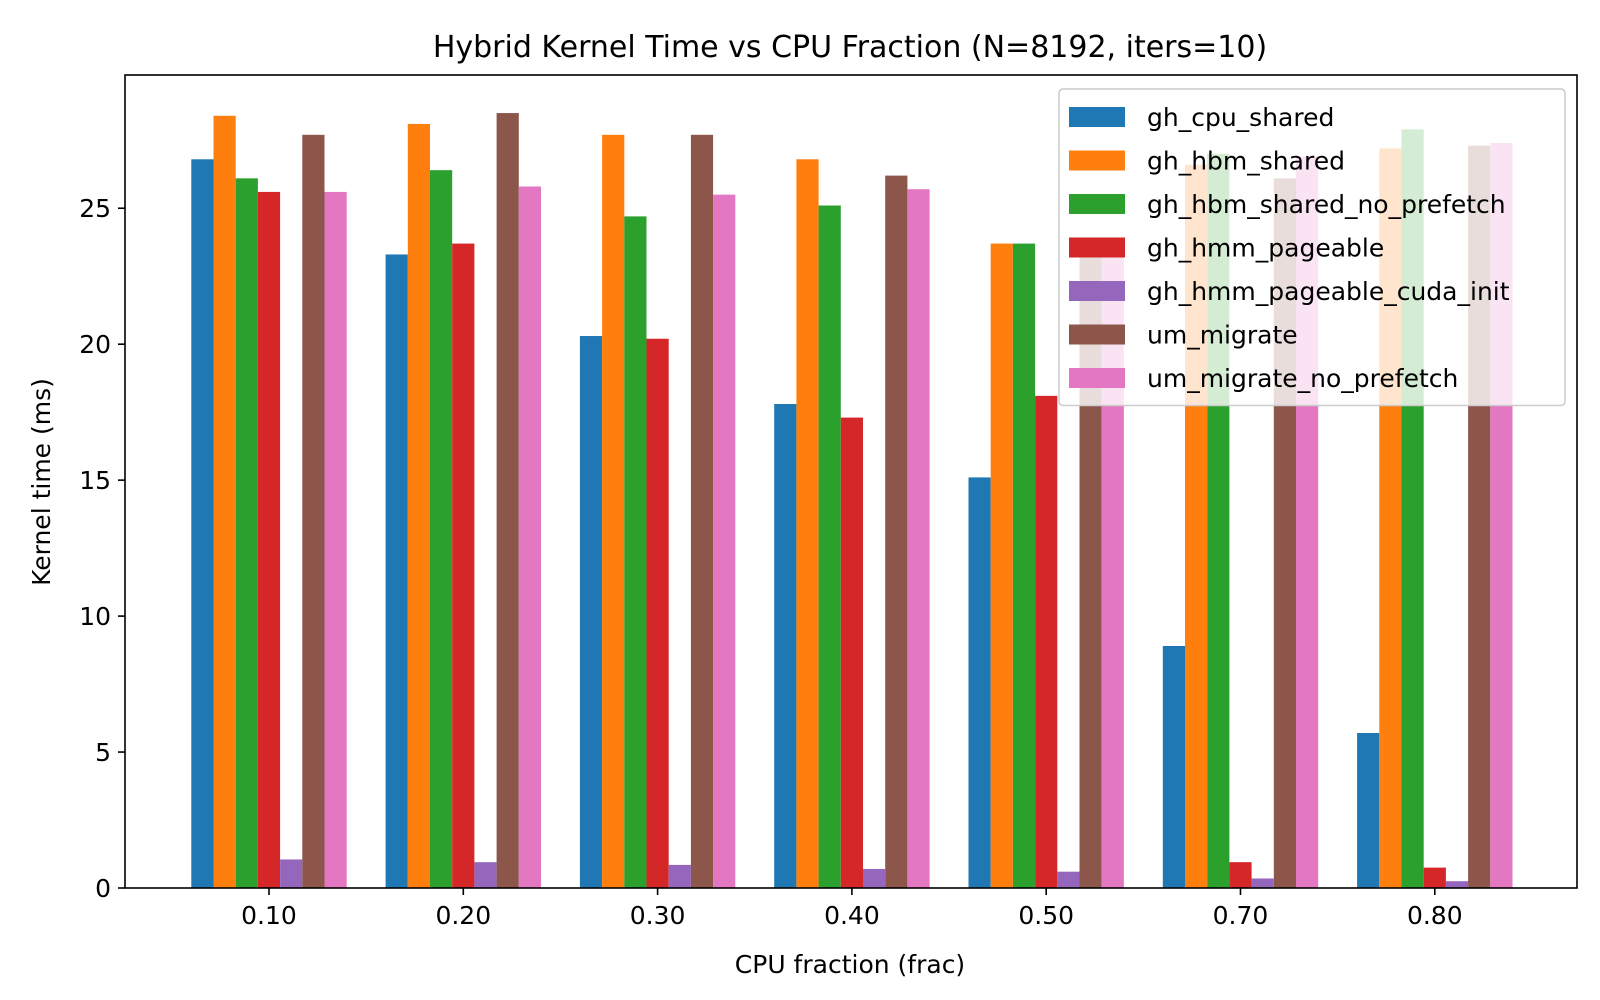 This screenshot has height=1000, width=1600. Describe the element at coordinates (1068, 879) in the screenshot. I see `bar-gh_hmm_pageable_cuda_init-0.50` at that location.